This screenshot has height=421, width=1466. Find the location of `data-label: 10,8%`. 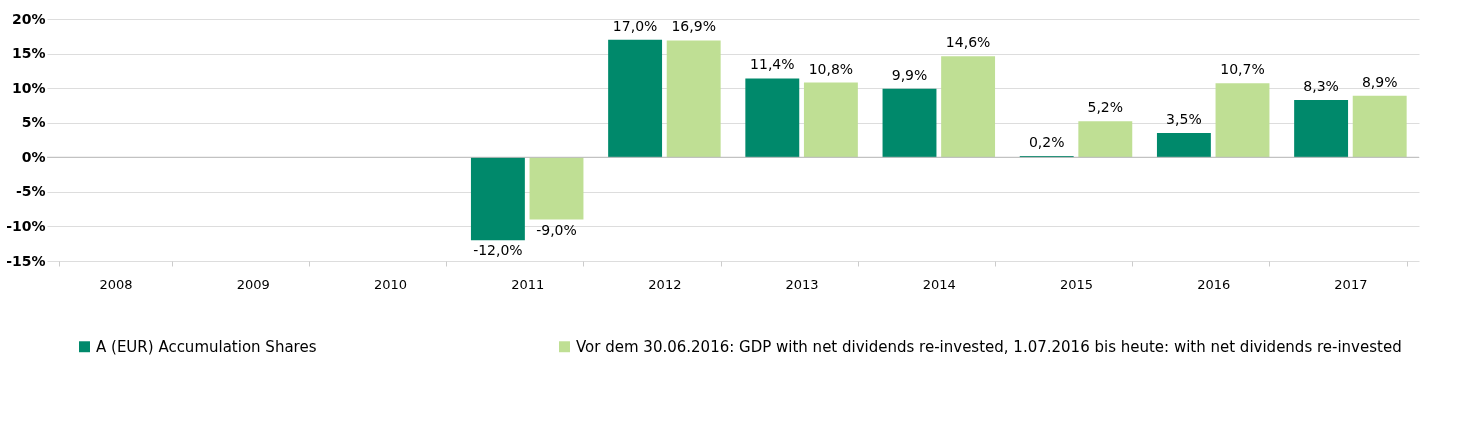

data-label: 10,8% is located at coordinates (831, 68).